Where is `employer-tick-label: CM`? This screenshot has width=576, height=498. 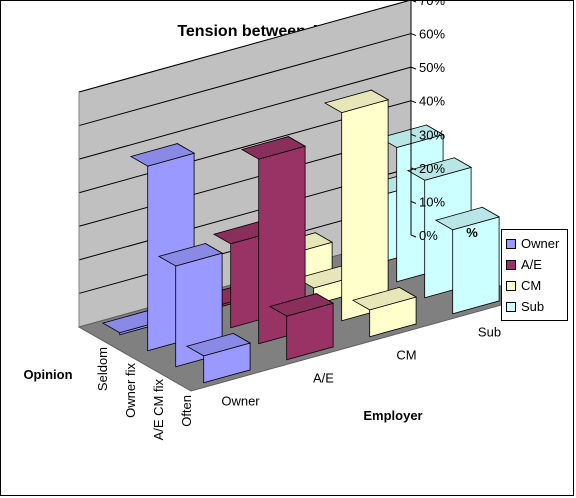 employer-tick-label: CM is located at coordinates (406, 355).